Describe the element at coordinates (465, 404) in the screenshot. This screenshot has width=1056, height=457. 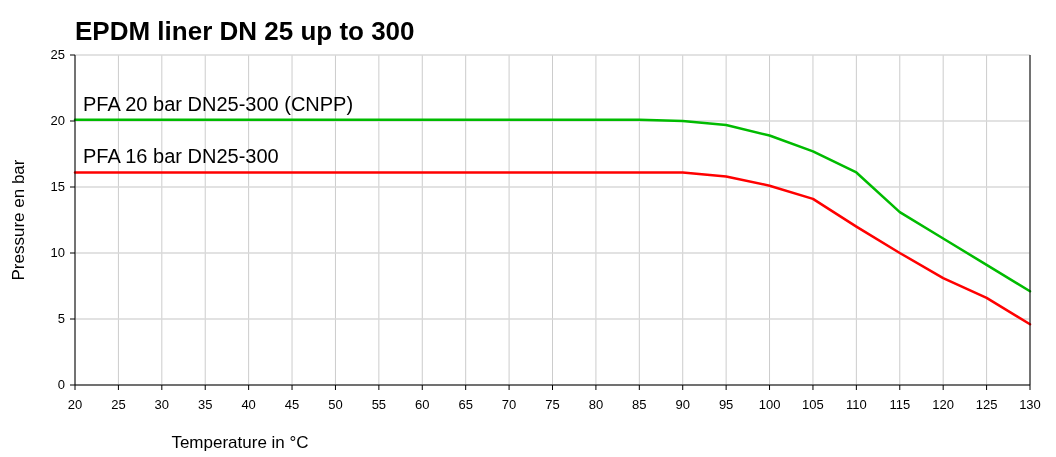
I see `x-tick-label: 65` at that location.